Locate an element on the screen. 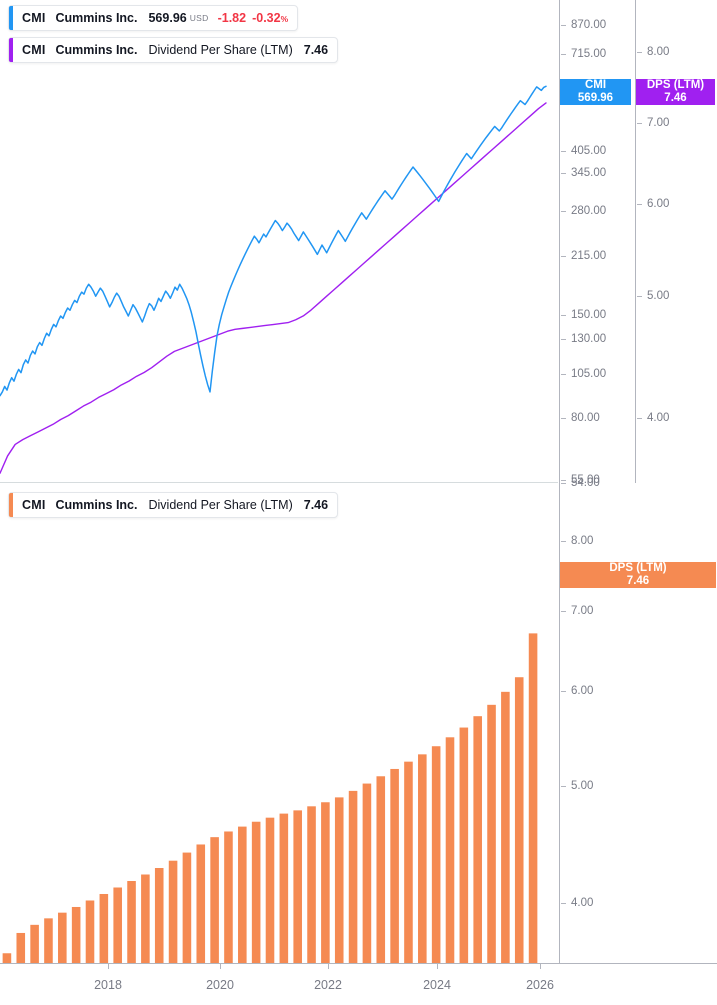 The width and height of the screenshot is (717, 1005). axis-tick-text: 870.00 is located at coordinates (589, 25).